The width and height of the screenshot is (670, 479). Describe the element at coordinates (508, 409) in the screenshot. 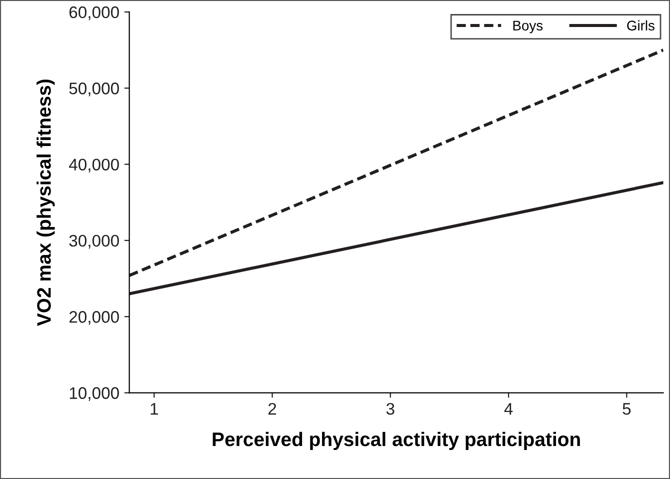

I see `x-tick-label: 4` at that location.